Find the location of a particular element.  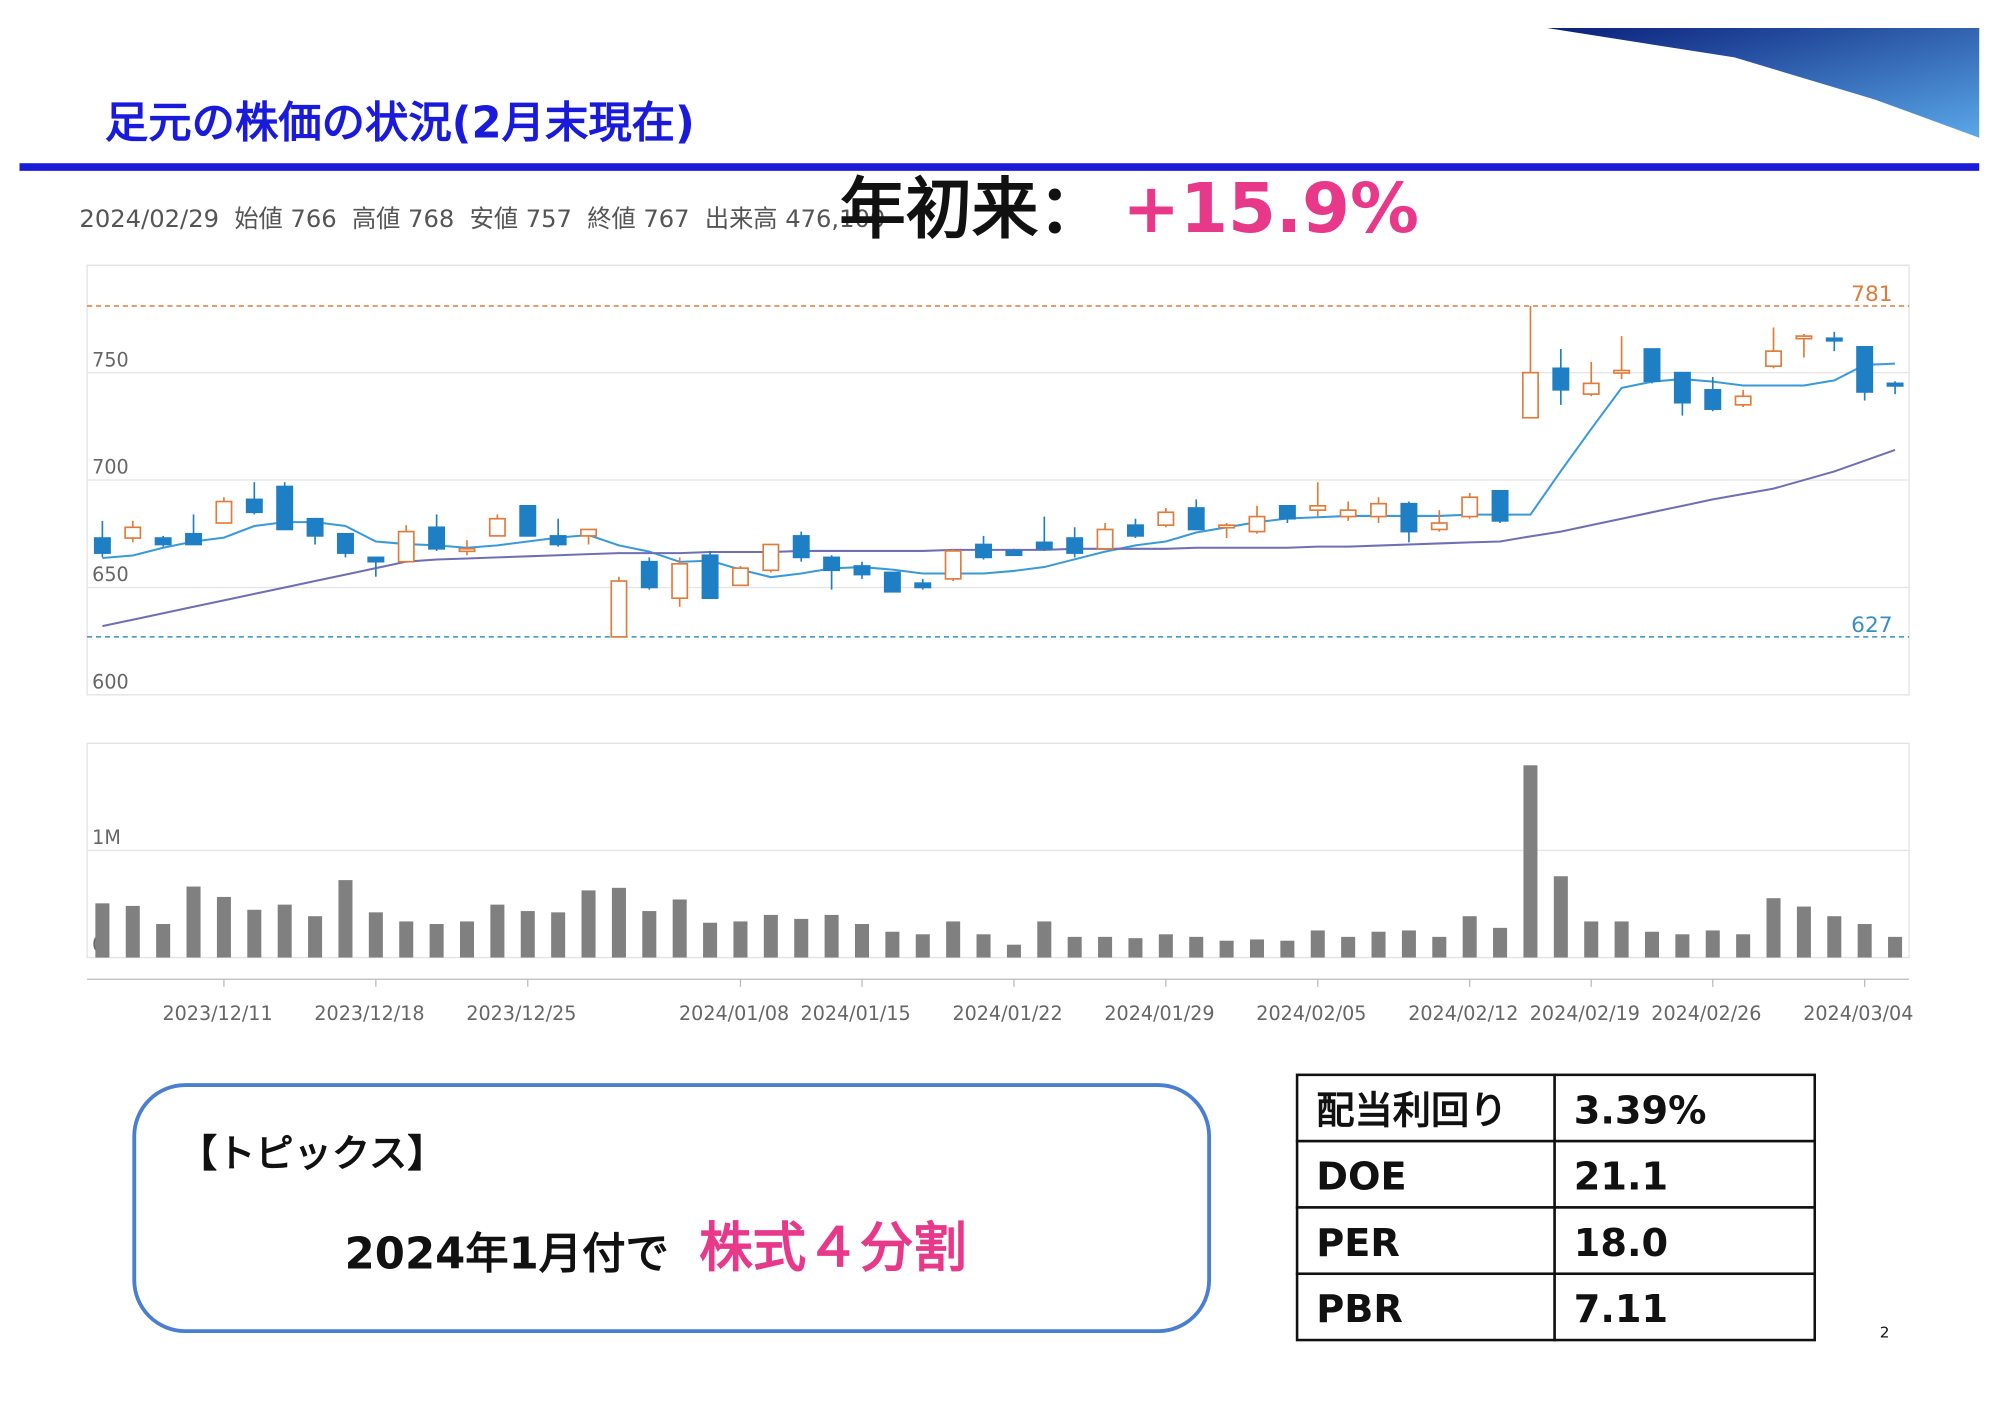

table-text: 21.1 is located at coordinates (1621, 1177).